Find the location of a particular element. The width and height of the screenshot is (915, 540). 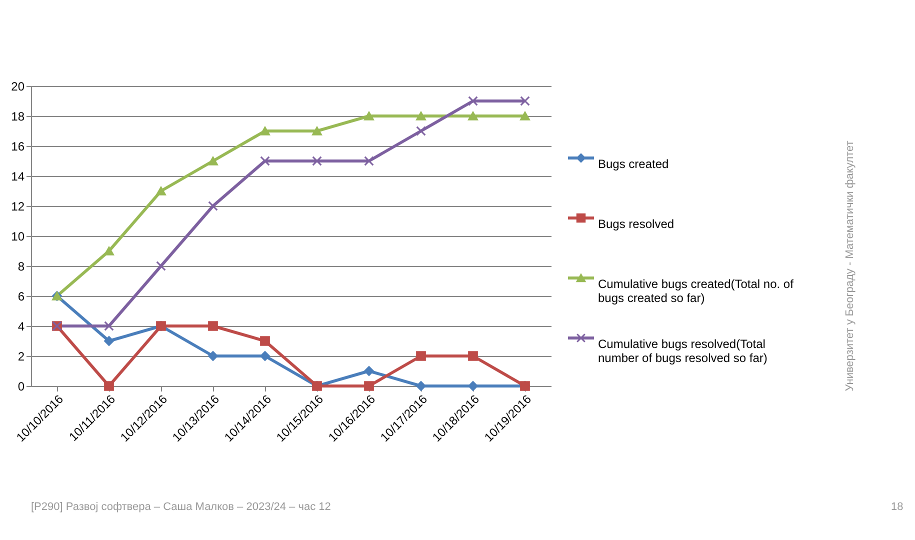

y-tick-label: 20 is located at coordinates (18, 87).